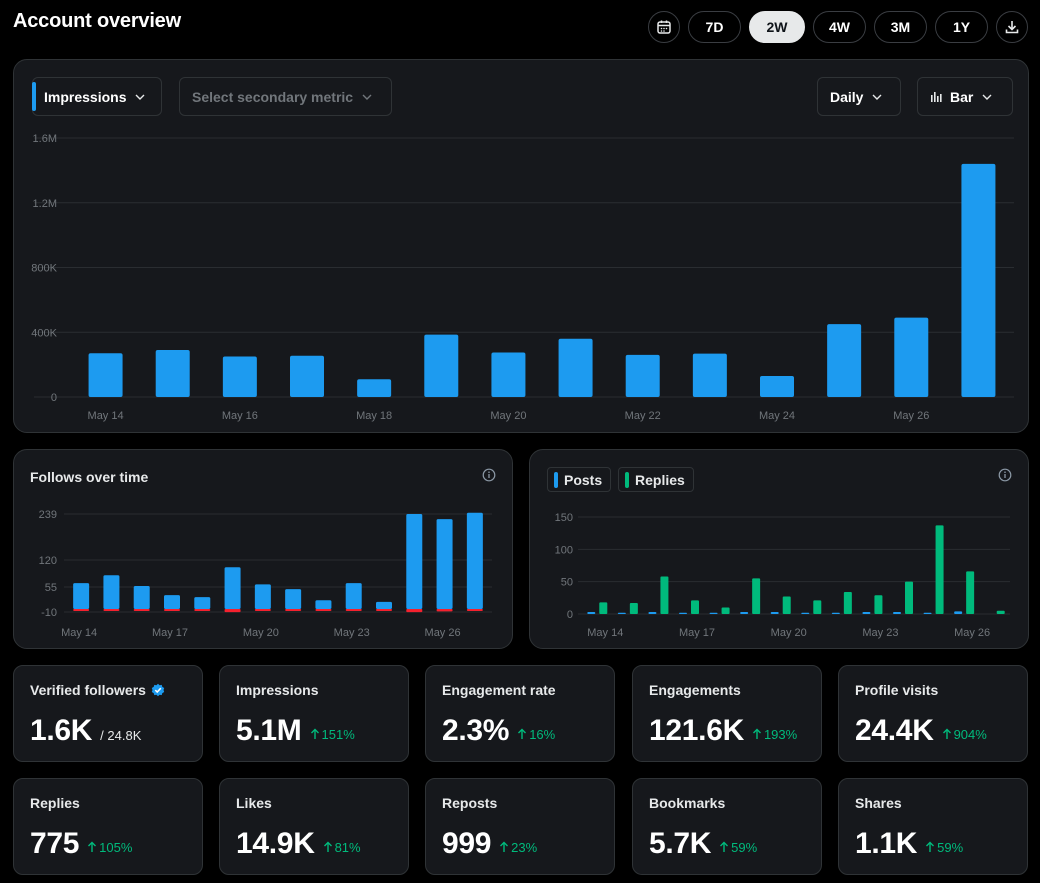 This screenshot has height=883, width=1040. Describe the element at coordinates (839, 27) in the screenshot. I see `range-4w-button: 4W` at that location.